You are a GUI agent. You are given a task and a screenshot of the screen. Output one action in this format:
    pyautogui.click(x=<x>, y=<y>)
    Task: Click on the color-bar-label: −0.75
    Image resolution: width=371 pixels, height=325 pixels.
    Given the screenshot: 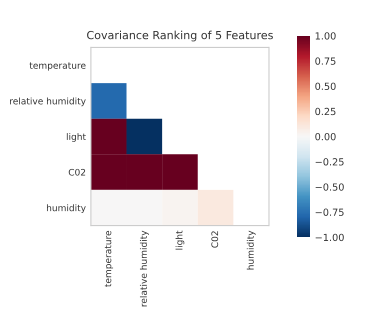 What is the action you would take?
    pyautogui.click(x=330, y=212)
    